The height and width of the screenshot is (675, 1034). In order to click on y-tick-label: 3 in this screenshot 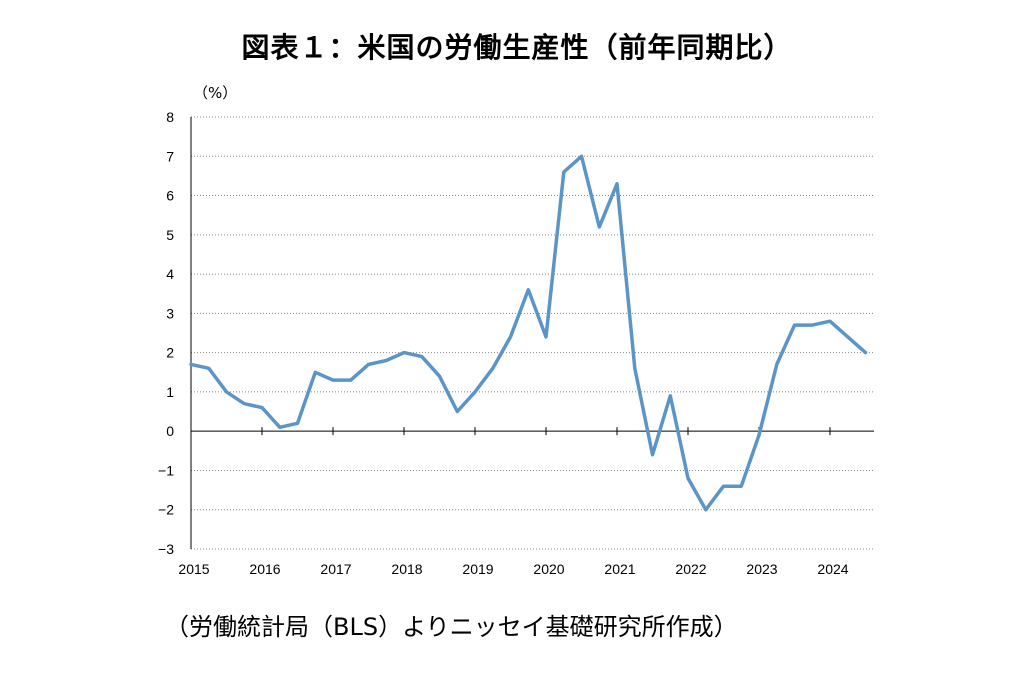, I will do `click(170, 313)`.